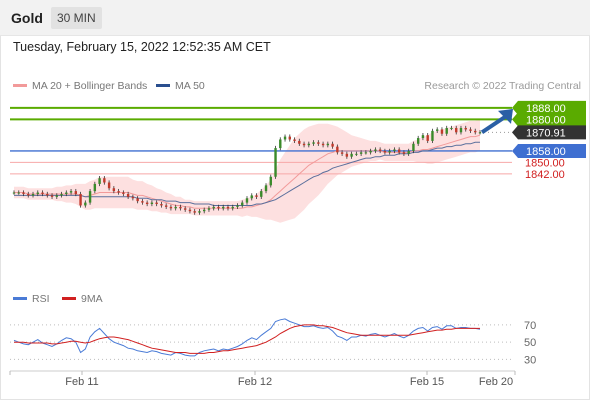  What do you see at coordinates (27, 18) in the screenshot?
I see `instrument-name: Gold` at bounding box center [27, 18].